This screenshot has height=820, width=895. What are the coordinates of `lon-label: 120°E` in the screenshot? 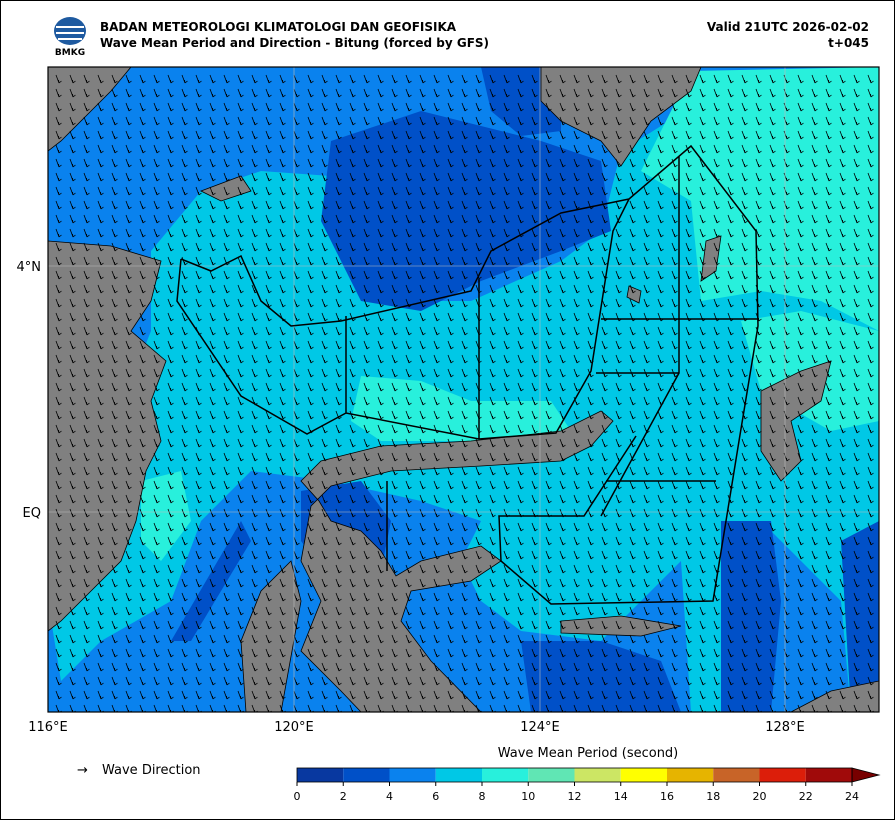 It's located at (294, 727).